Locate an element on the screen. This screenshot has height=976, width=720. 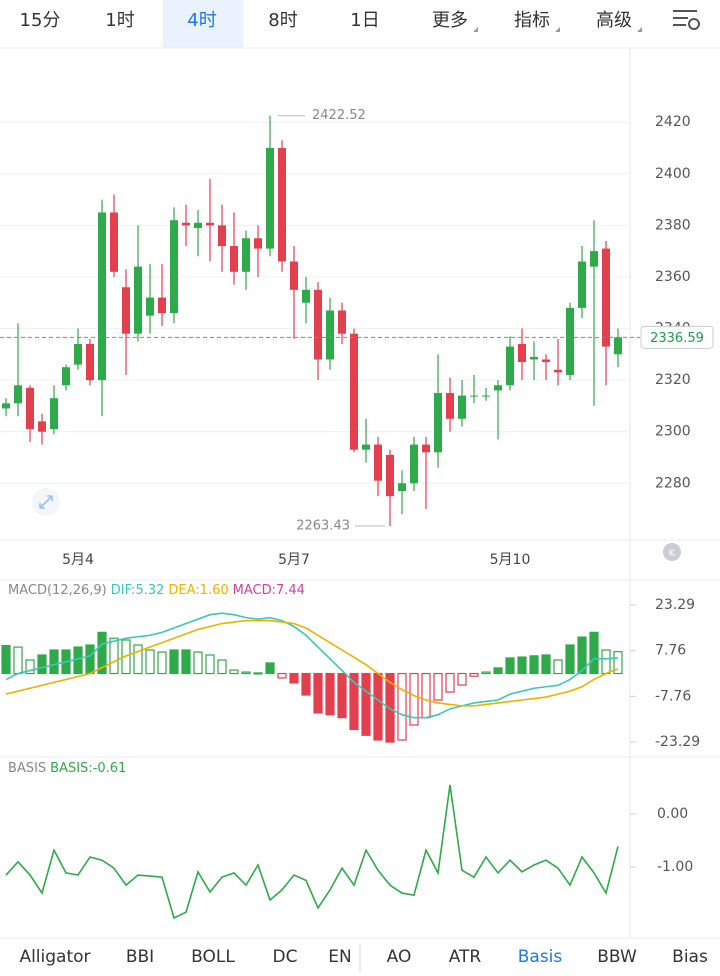
indicator-tab: AO is located at coordinates (399, 957).